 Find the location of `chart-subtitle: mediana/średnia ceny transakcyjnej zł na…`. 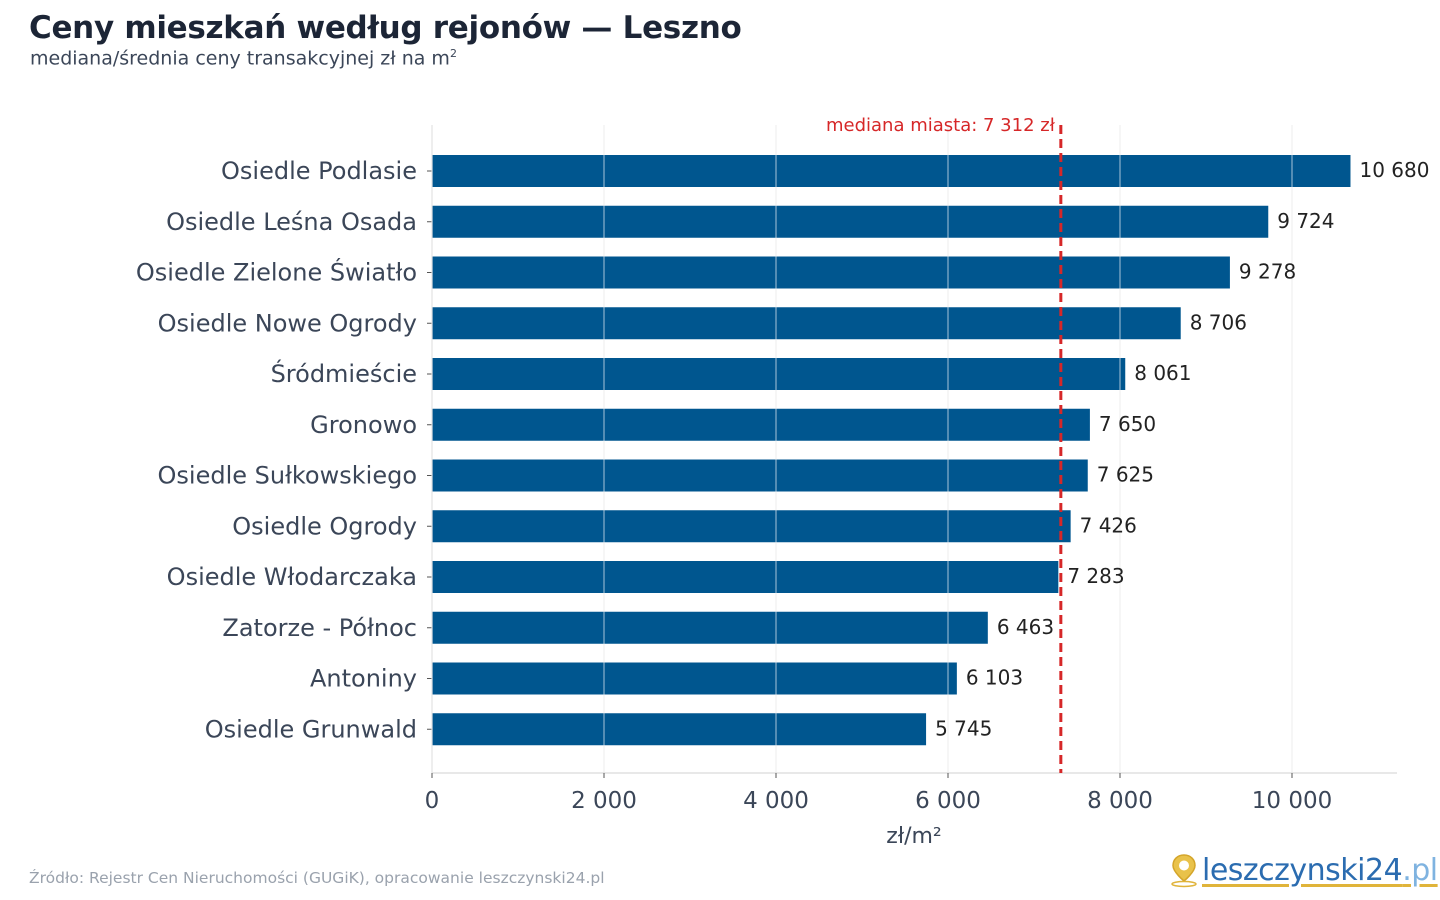

chart-subtitle: mediana/średnia ceny transakcyjnej zł na… is located at coordinates (243, 58).